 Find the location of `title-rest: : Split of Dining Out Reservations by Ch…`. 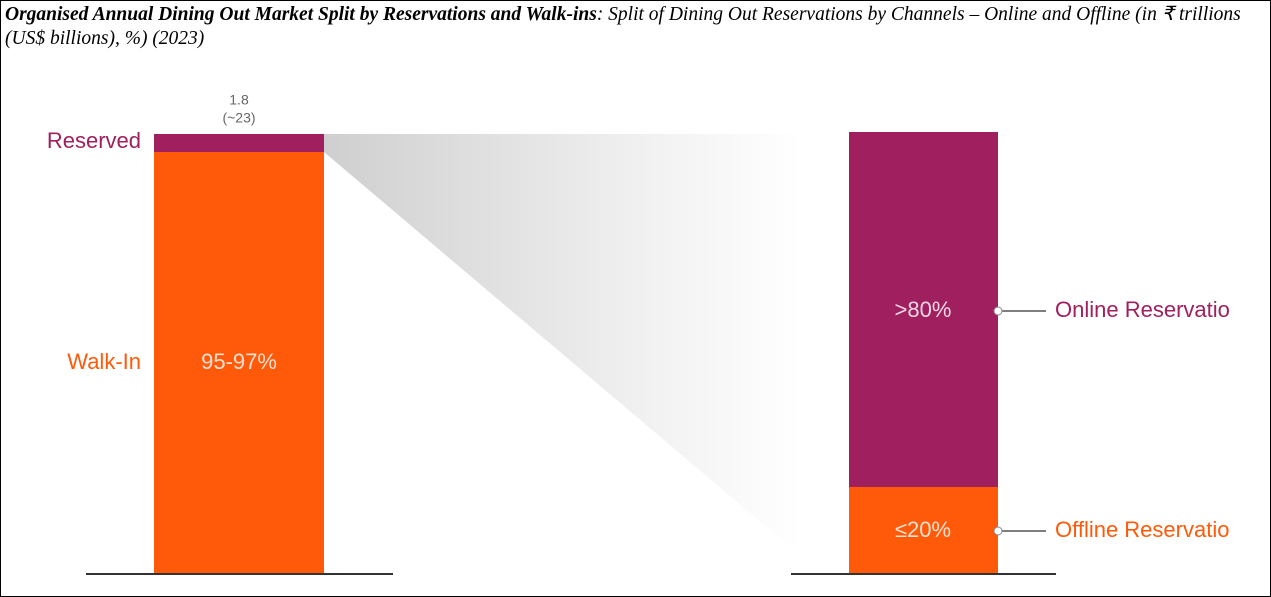

title-rest: : Split of Dining Out Reservations by Ch… is located at coordinates (623, 26).